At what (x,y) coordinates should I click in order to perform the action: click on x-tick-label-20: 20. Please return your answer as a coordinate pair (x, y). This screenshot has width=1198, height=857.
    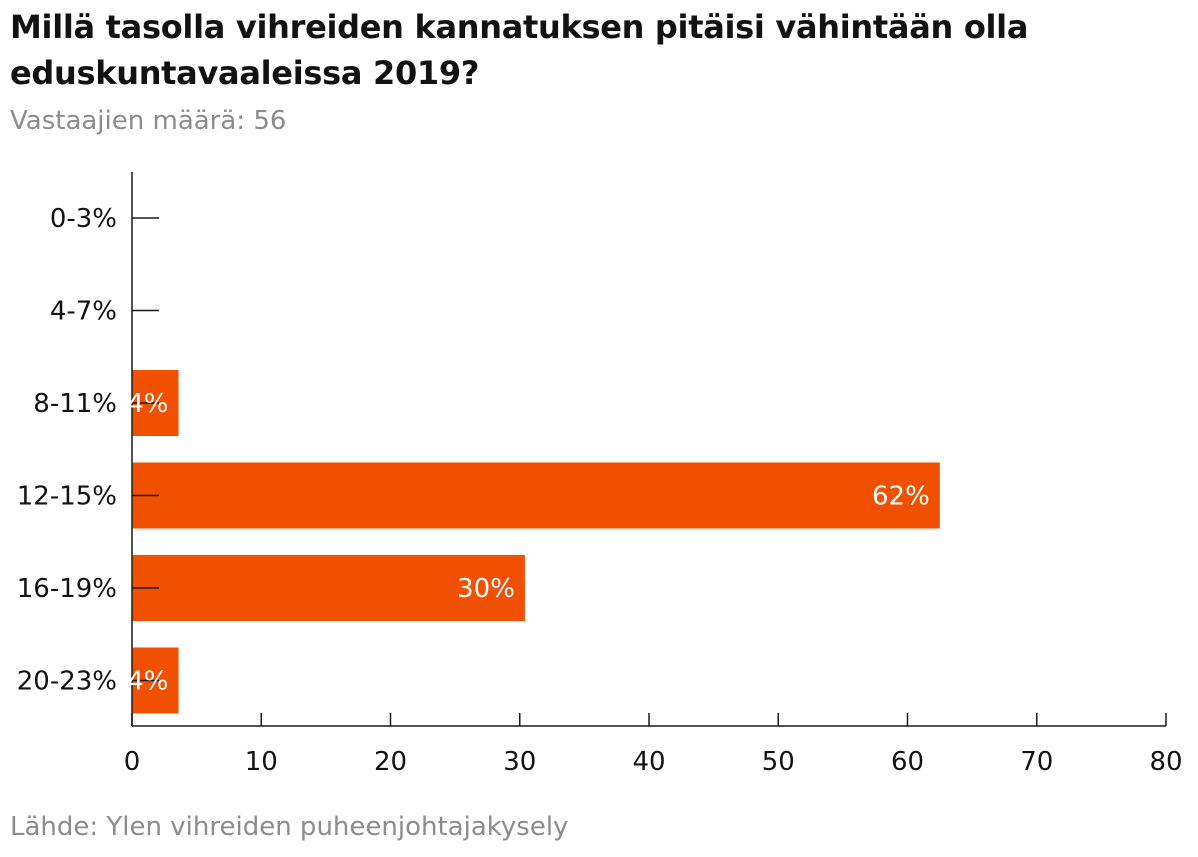
    Looking at the image, I should click on (390, 762).